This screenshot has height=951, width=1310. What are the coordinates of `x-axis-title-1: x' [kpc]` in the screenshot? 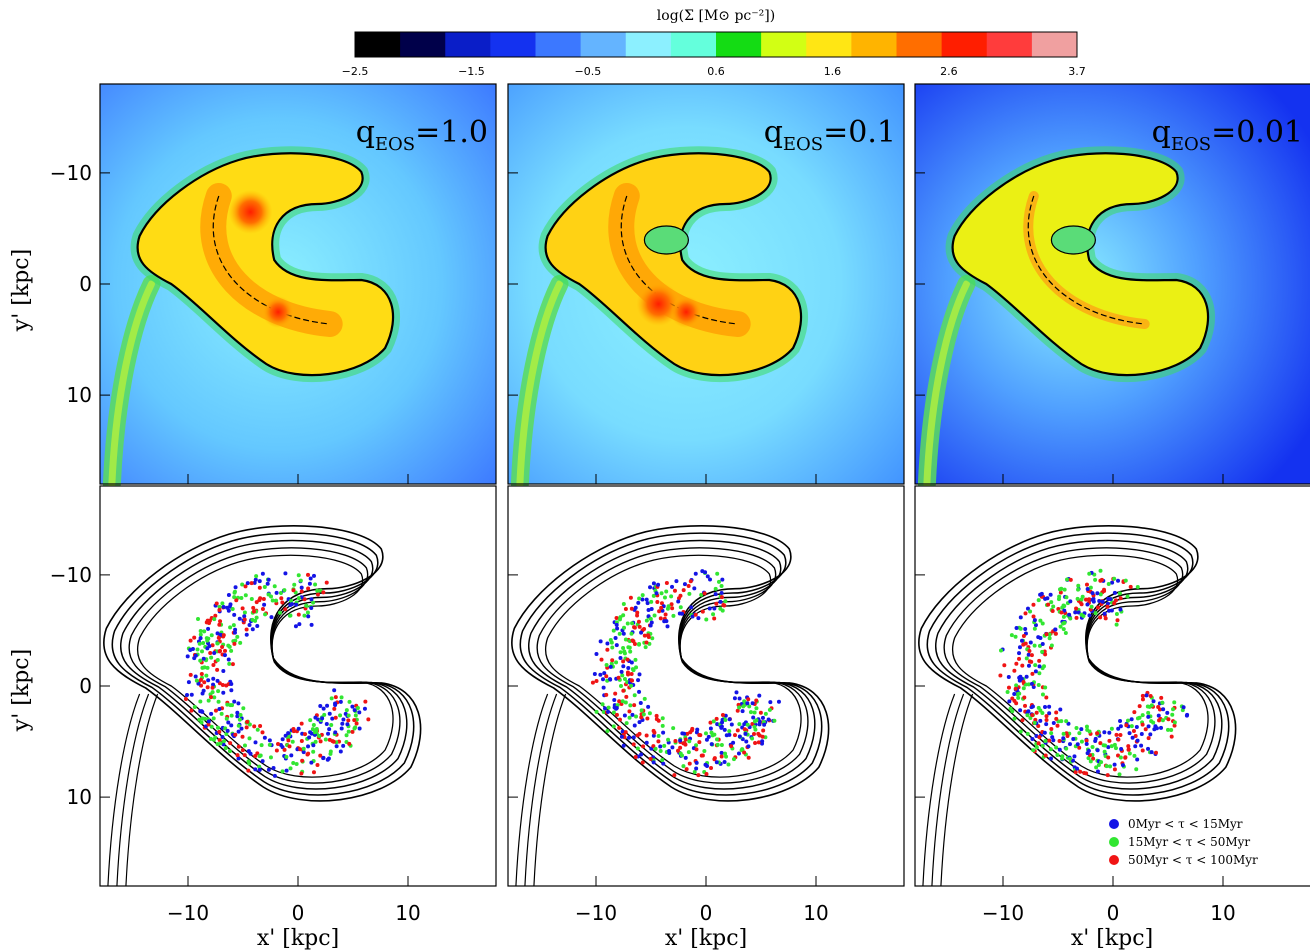 It's located at (298, 938).